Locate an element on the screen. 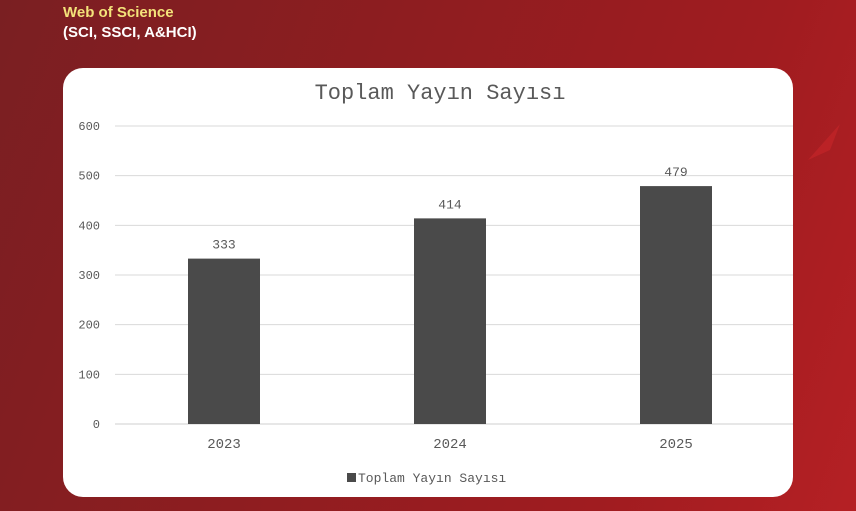 This screenshot has height=511, width=856. heading-line-1: Web of Science is located at coordinates (118, 12).